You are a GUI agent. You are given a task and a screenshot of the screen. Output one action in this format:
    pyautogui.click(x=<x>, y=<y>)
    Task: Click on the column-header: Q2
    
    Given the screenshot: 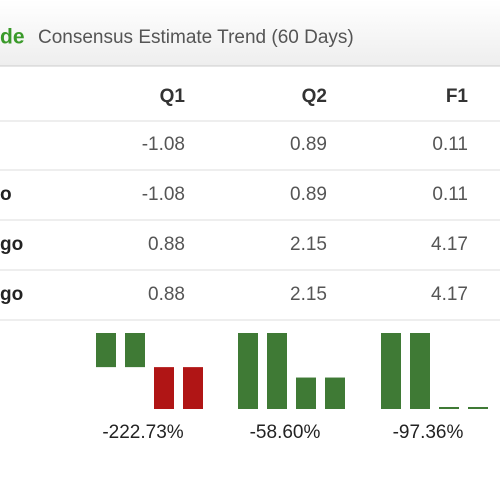 What is the action you would take?
    pyautogui.click(x=314, y=96)
    